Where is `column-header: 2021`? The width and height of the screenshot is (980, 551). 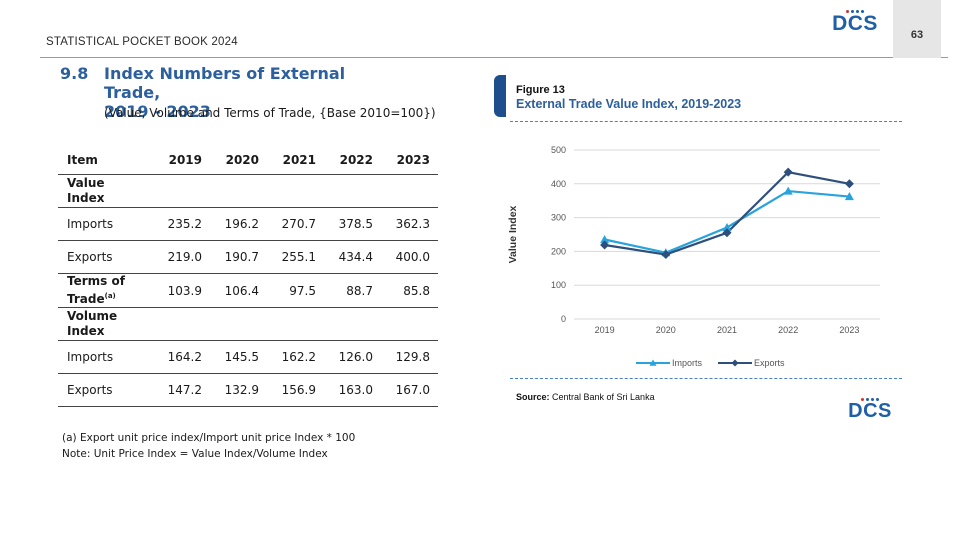 column-header: 2021 is located at coordinates (299, 160).